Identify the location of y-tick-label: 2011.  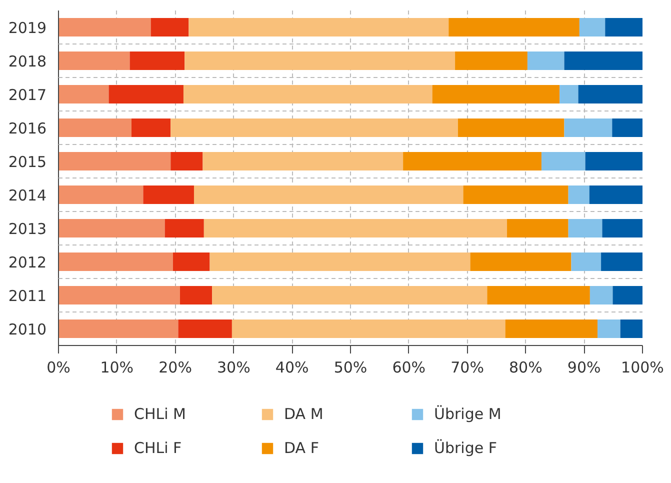
(27, 295).